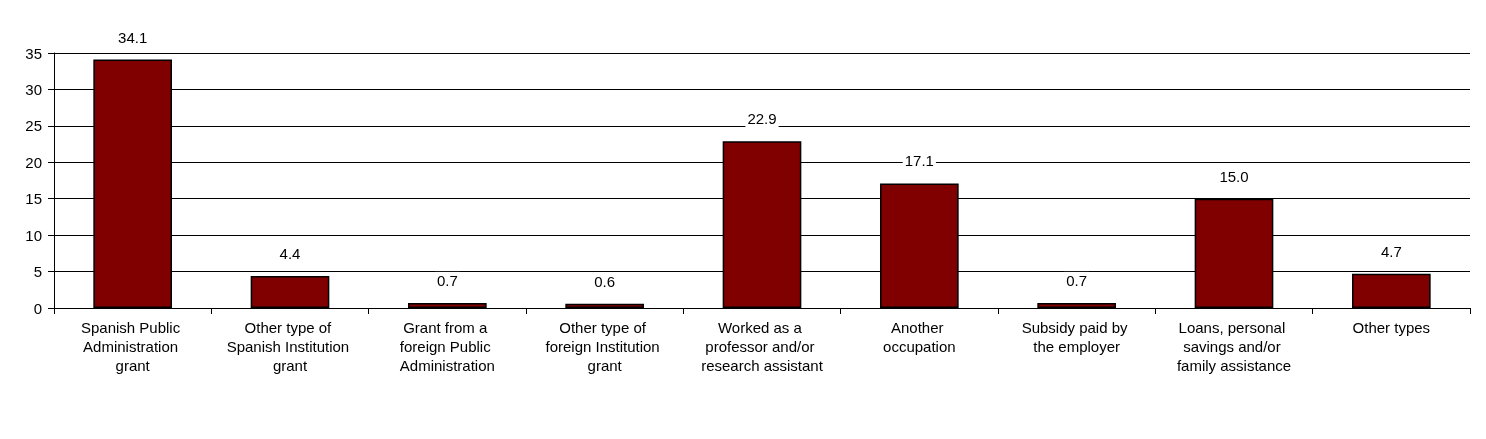 The width and height of the screenshot is (1486, 439). What do you see at coordinates (33, 199) in the screenshot?
I see `y-tick-label: 15` at bounding box center [33, 199].